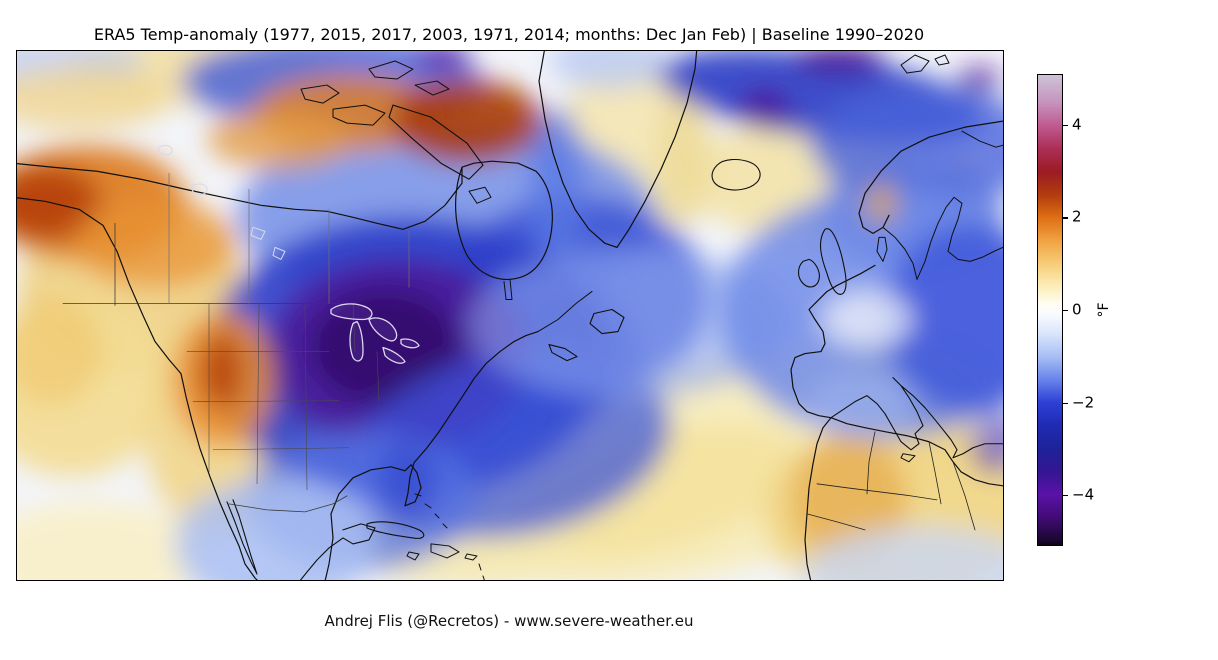 This screenshot has width=1218, height=660. What do you see at coordinates (1050, 310) in the screenshot?
I see `colorbar-gradient` at bounding box center [1050, 310].